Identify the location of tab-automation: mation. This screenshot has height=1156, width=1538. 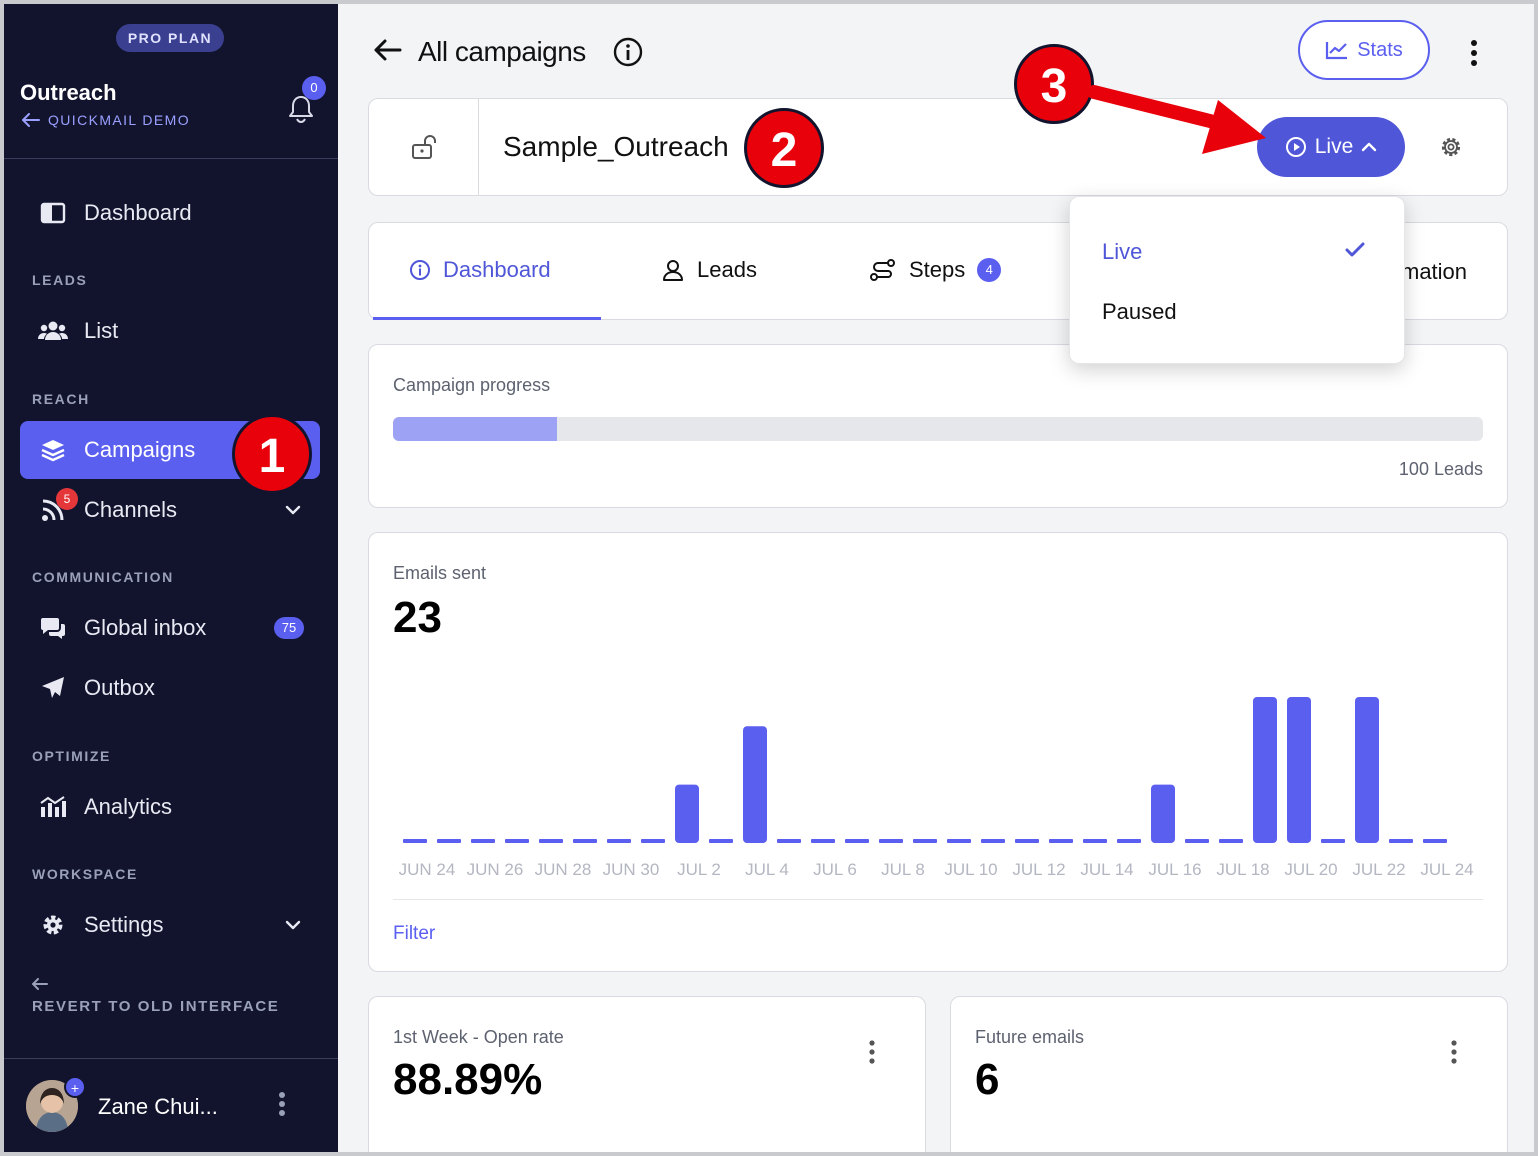
(1434, 271).